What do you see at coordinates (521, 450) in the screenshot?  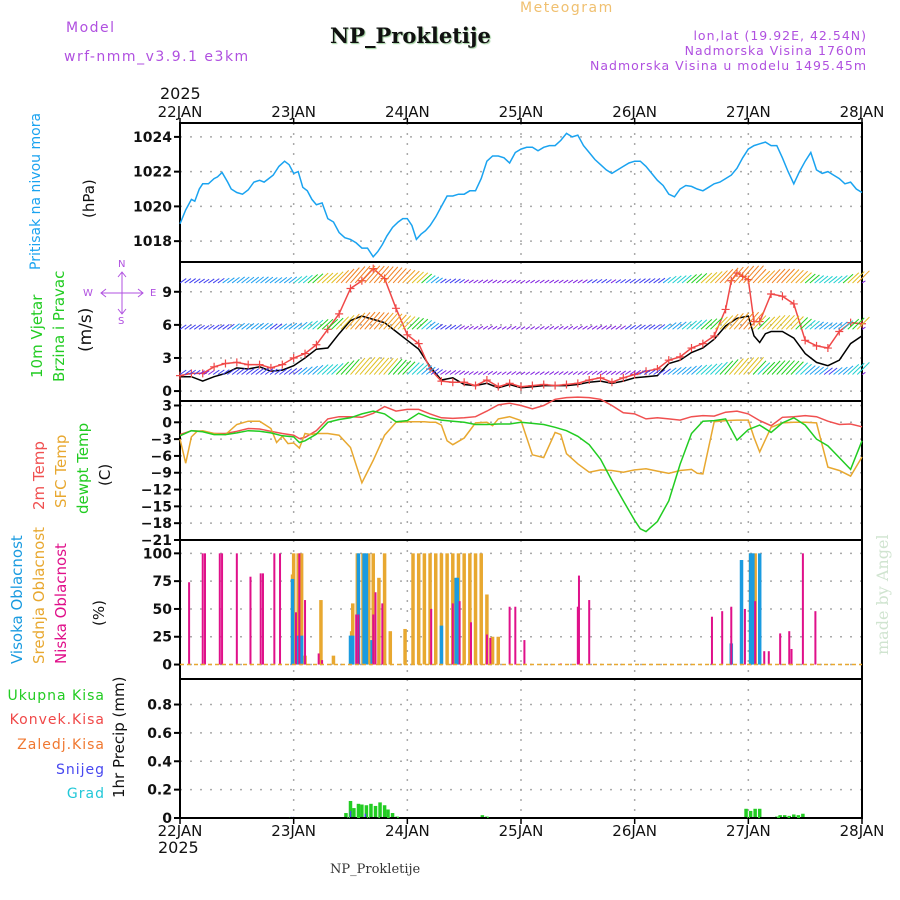 I see `series-line-sfc-temp` at bounding box center [521, 450].